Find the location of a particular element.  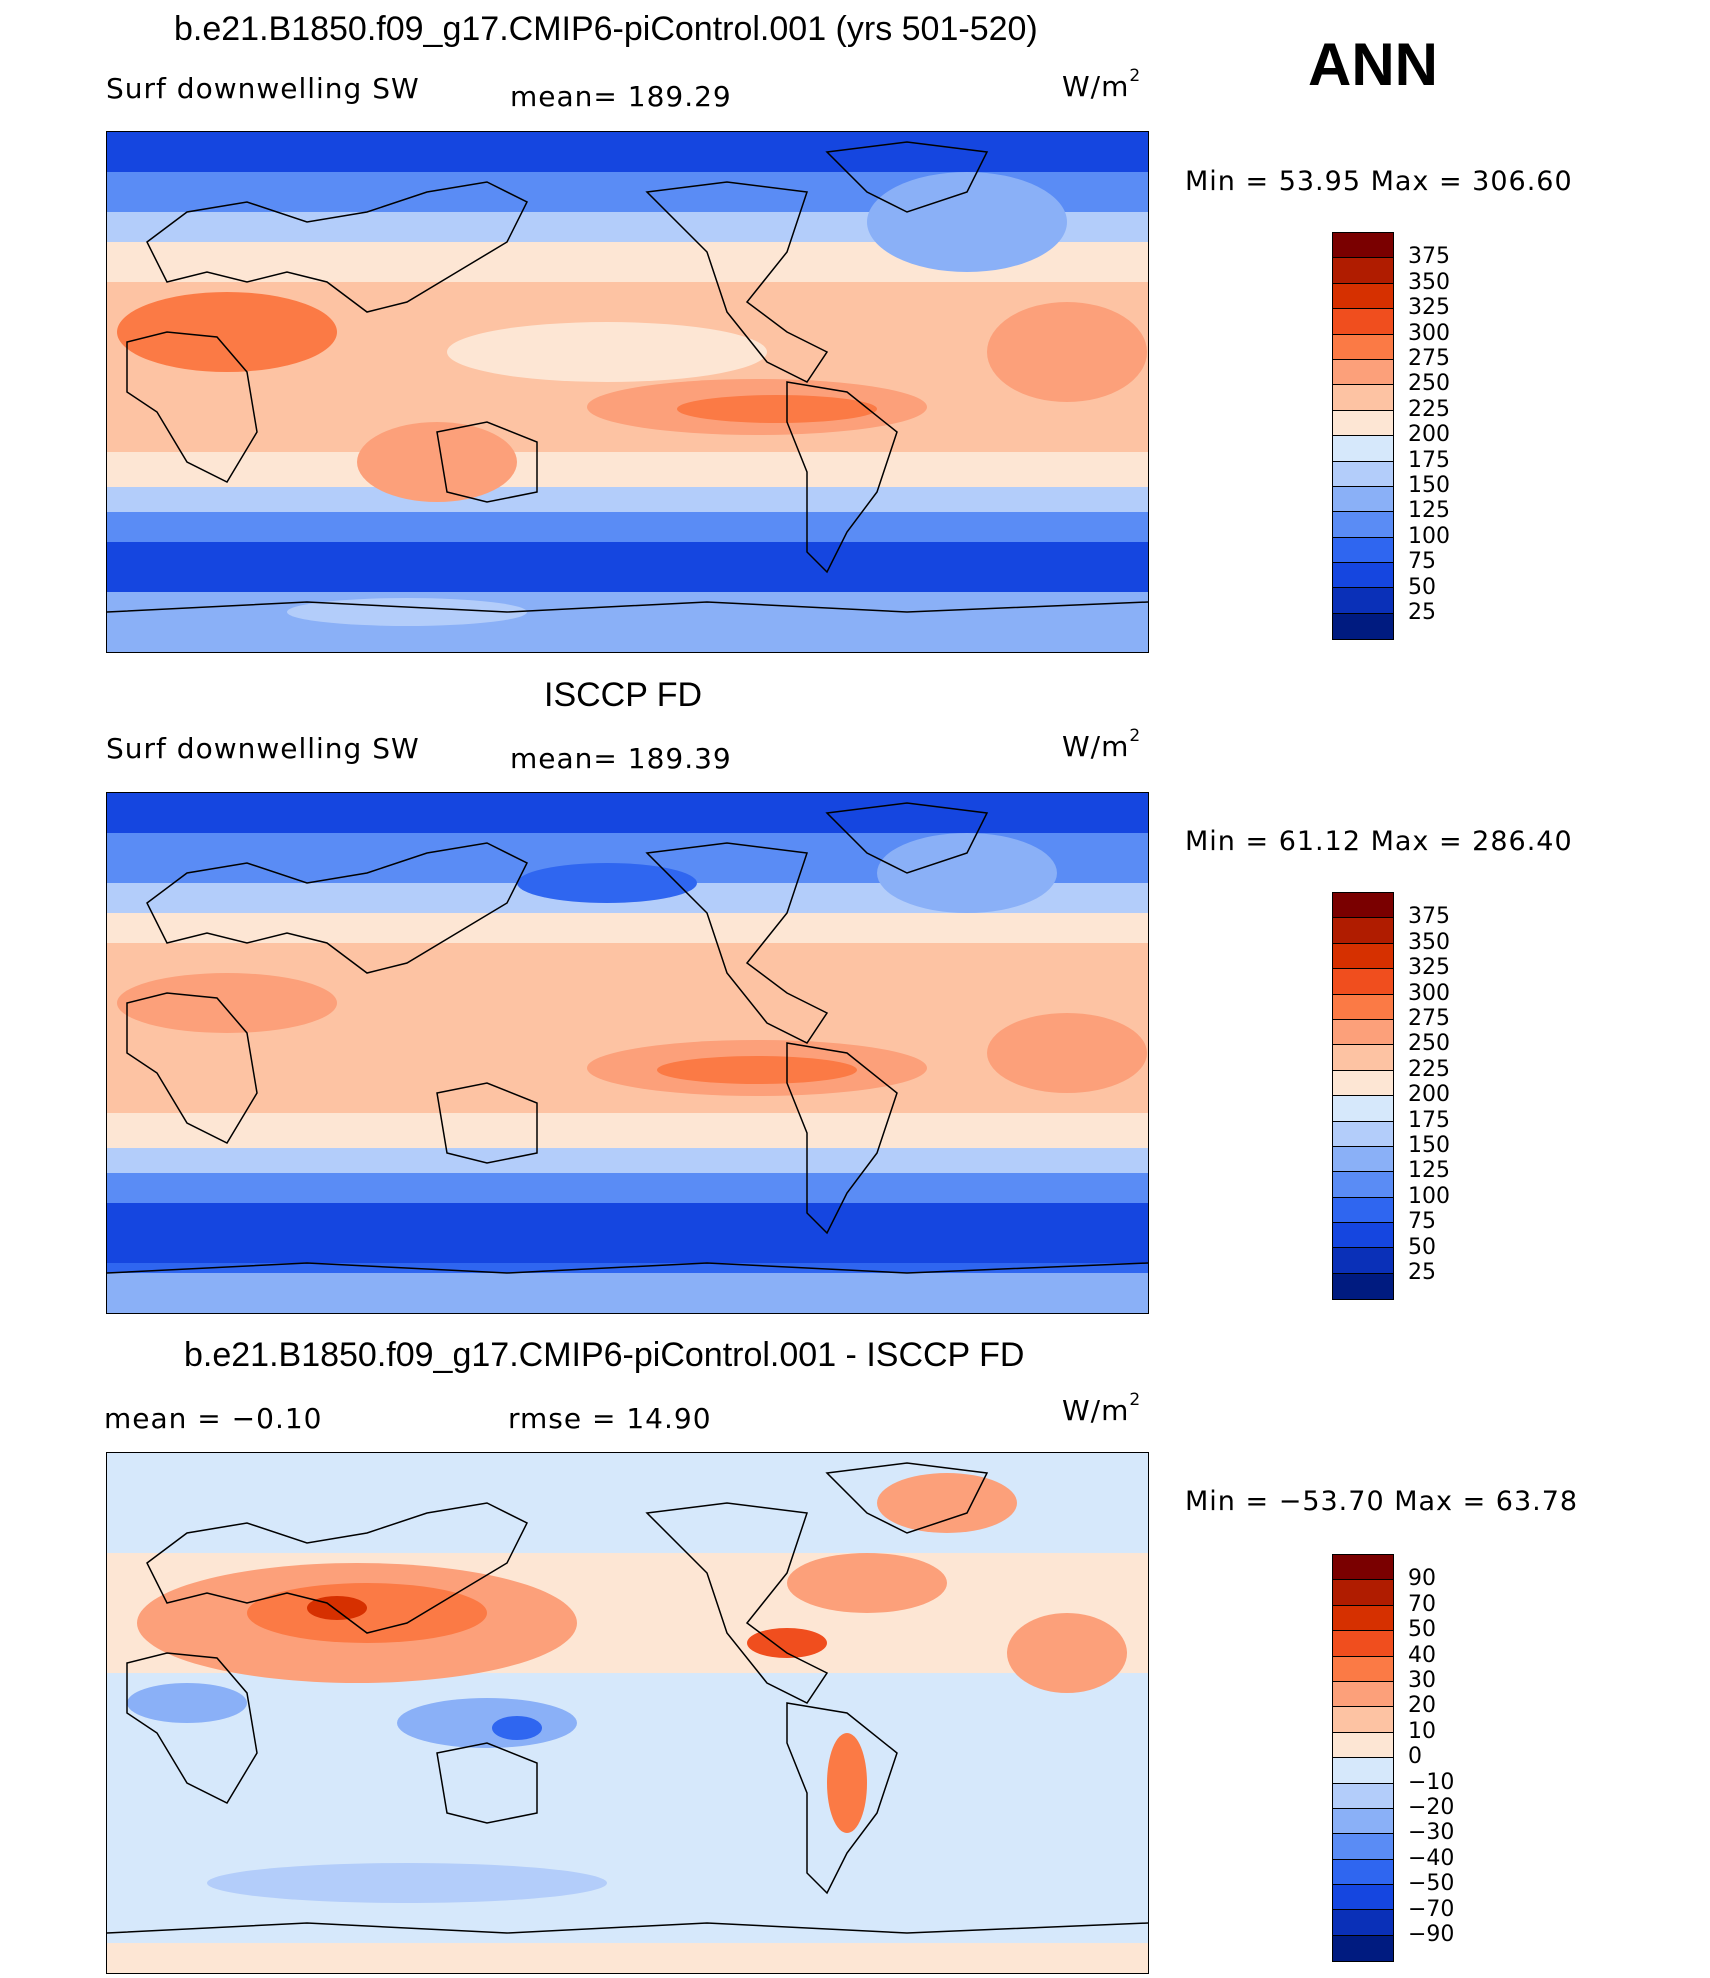

panel-1-colorbar is located at coordinates (1363, 436).